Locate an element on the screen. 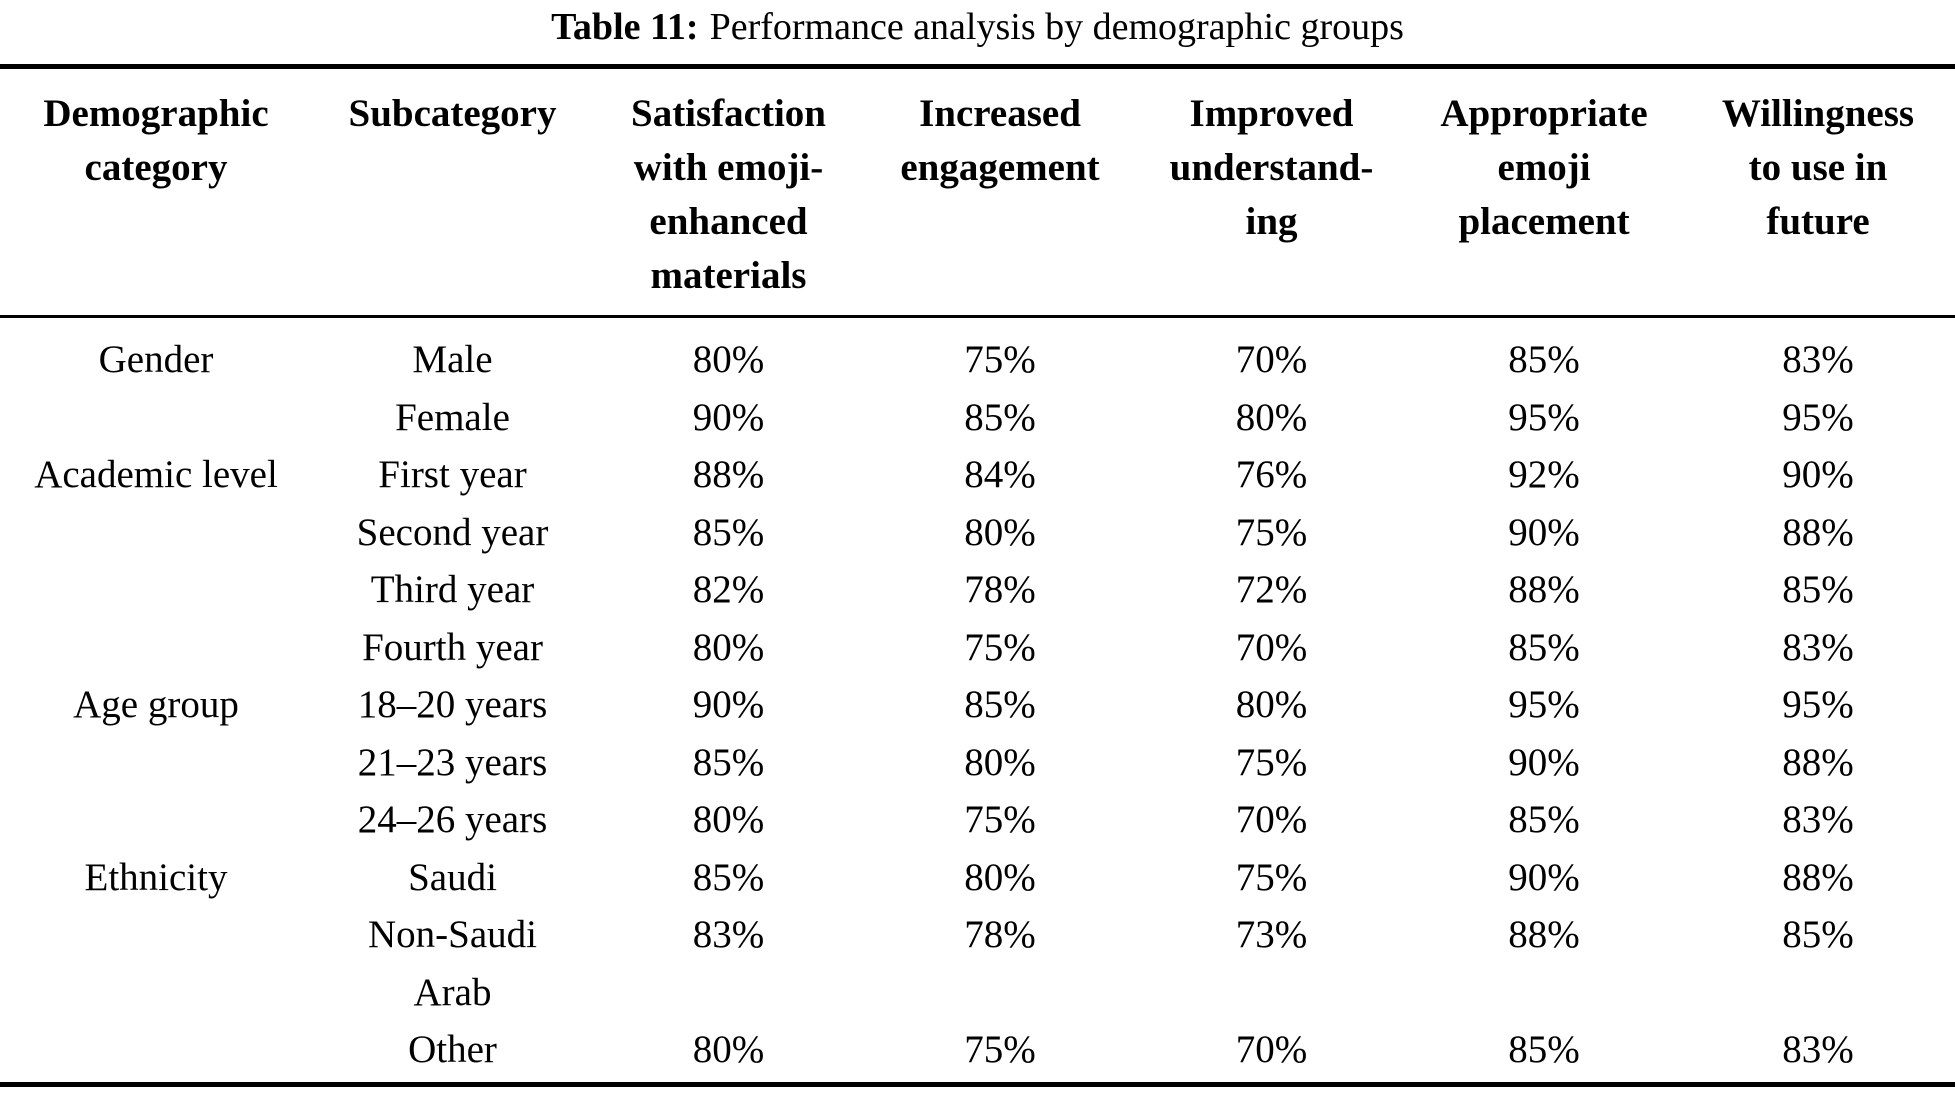  cell-satisfaction-emoji-materials: 83% is located at coordinates (728, 934).